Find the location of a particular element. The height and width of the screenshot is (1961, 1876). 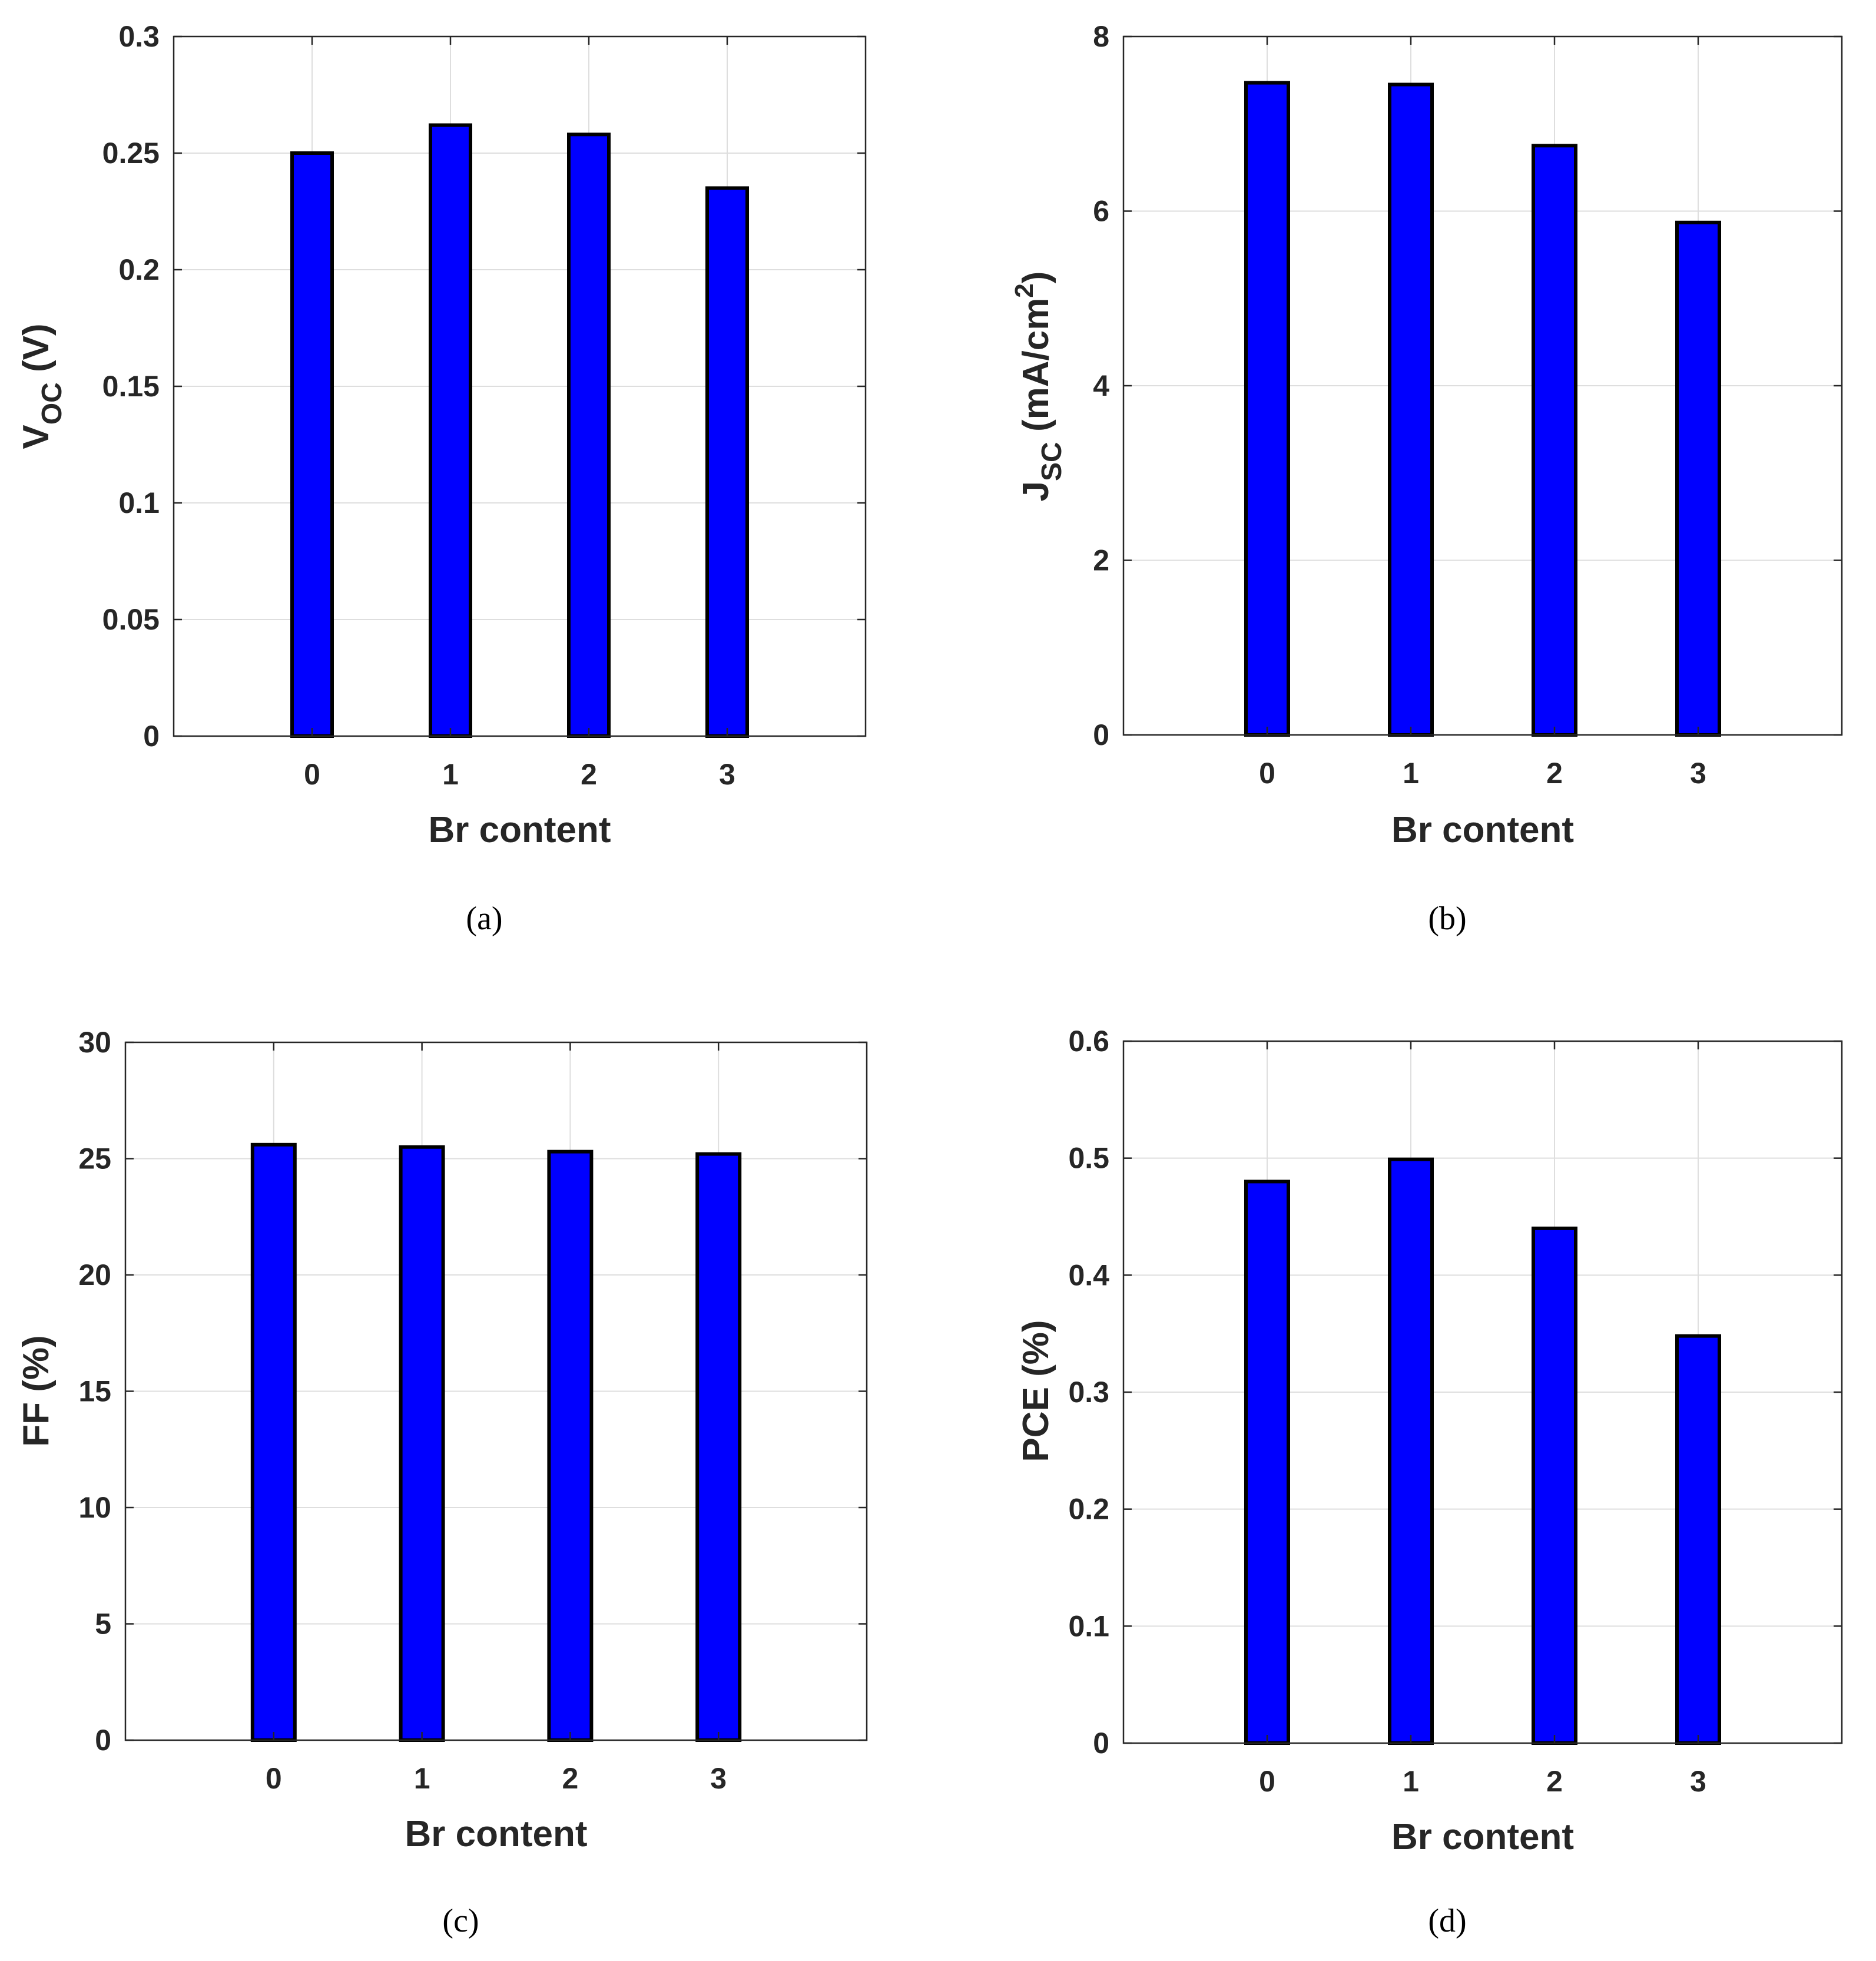

y-tick-label: 15 is located at coordinates (95, 1391).